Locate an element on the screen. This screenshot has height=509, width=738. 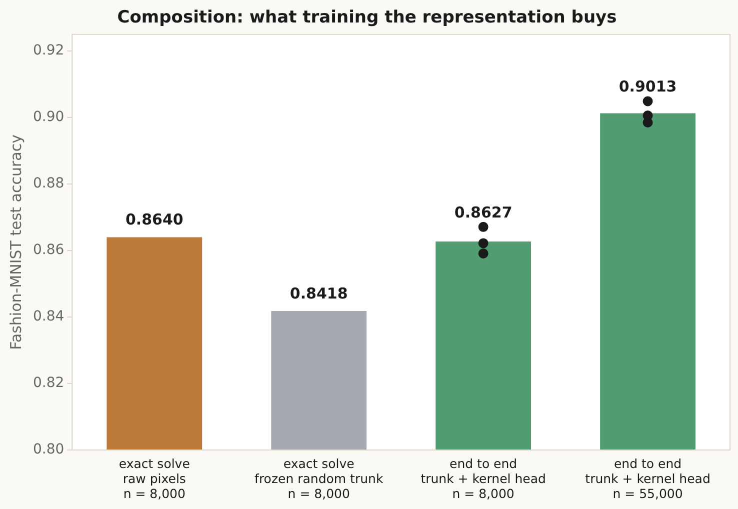
chart-title: Composition: what training the representation buys is located at coordinates (367, 18).